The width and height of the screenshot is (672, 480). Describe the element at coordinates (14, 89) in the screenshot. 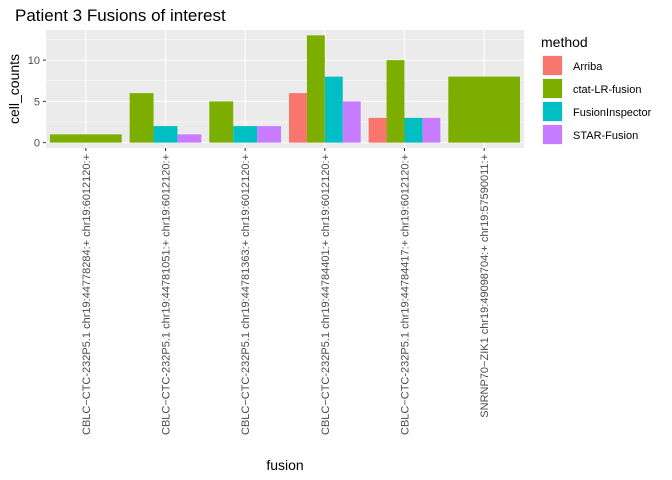

I see `y-axis-title: cell_counts` at that location.